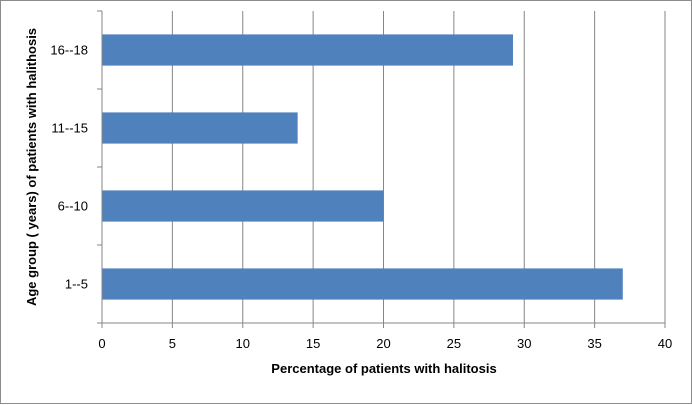 The width and height of the screenshot is (692, 405). What do you see at coordinates (73, 206) in the screenshot?
I see `category-label: 6--10` at bounding box center [73, 206].